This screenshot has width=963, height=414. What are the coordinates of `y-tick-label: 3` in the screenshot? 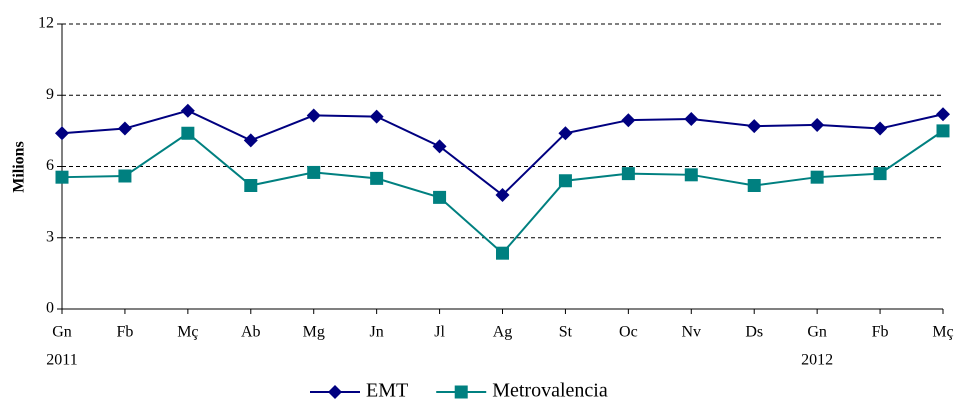 It's located at (50, 236).